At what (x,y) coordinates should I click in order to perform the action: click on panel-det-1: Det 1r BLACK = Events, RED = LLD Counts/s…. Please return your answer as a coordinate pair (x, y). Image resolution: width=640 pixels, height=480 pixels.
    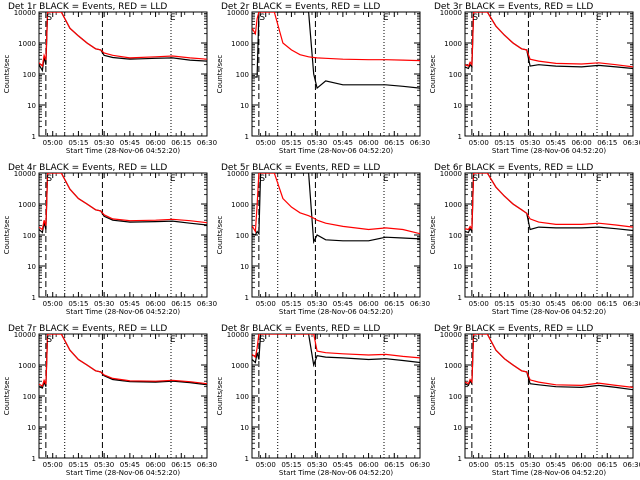
    Looking at the image, I should click on (110, 78).